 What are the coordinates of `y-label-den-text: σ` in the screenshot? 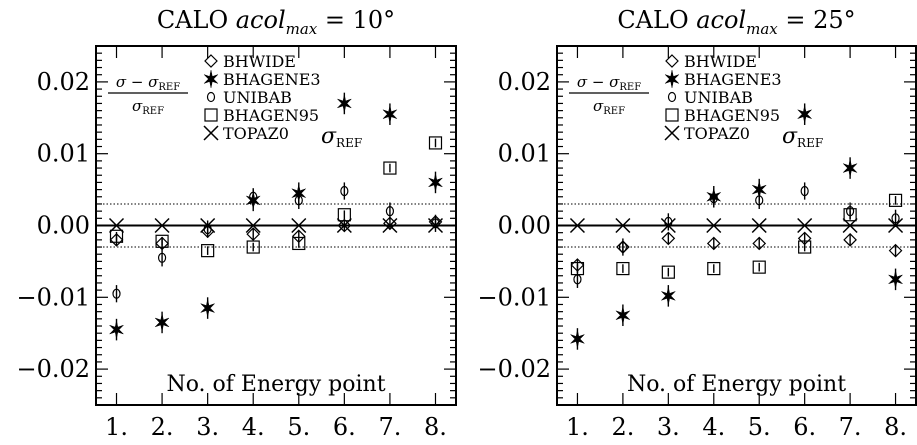 It's located at (137, 106).